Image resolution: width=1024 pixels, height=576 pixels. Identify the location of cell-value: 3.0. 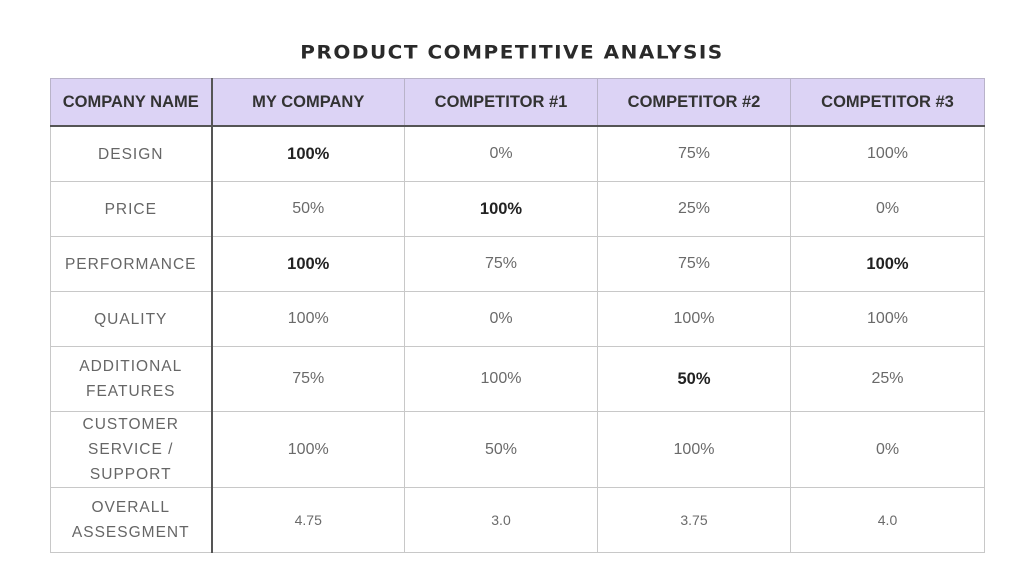
(501, 520).